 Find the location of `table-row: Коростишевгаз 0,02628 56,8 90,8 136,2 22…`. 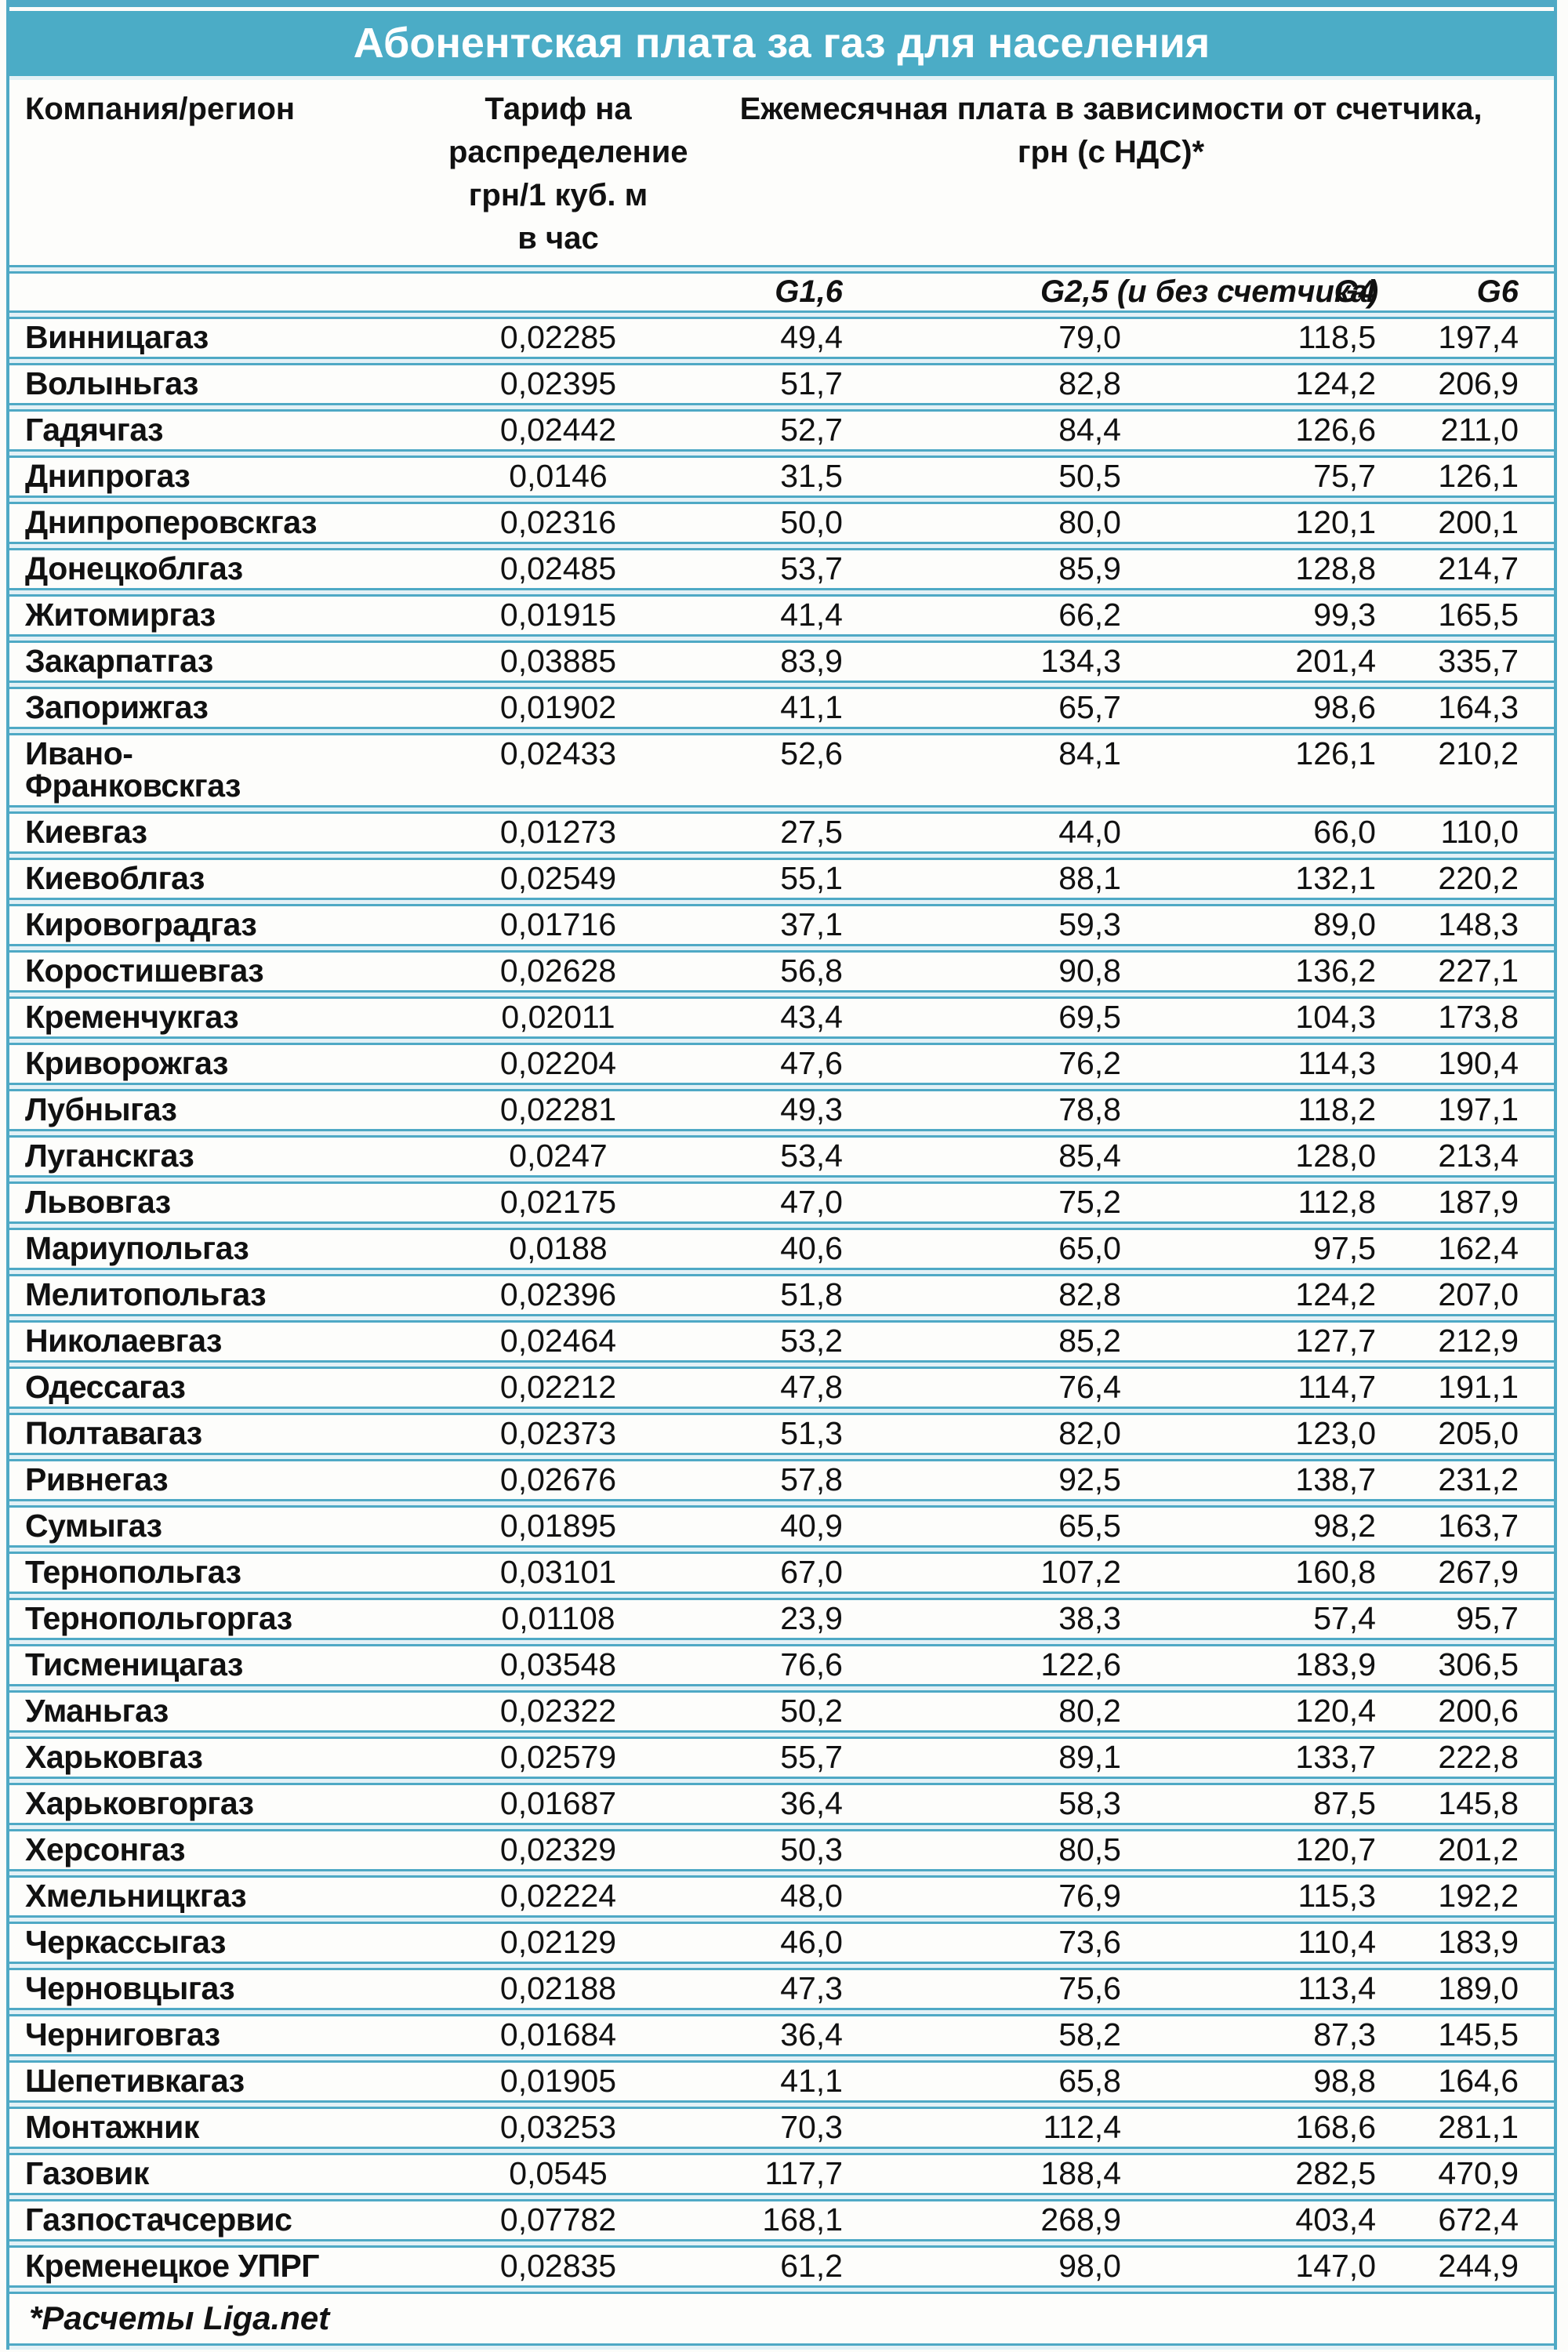

table-row: Коростишевгаз 0,02628 56,8 90,8 136,2 22… is located at coordinates (781, 971).